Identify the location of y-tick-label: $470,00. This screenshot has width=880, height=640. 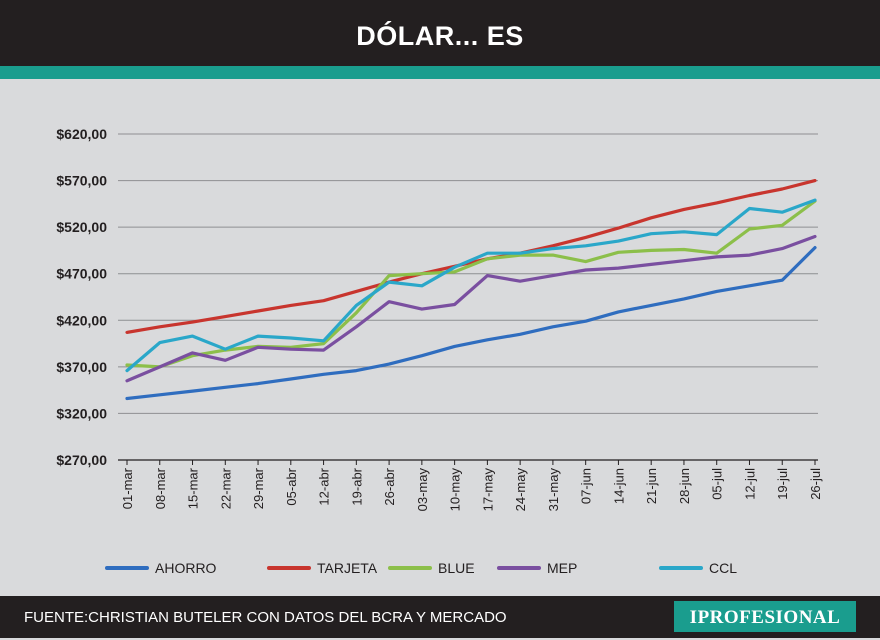
(81, 274).